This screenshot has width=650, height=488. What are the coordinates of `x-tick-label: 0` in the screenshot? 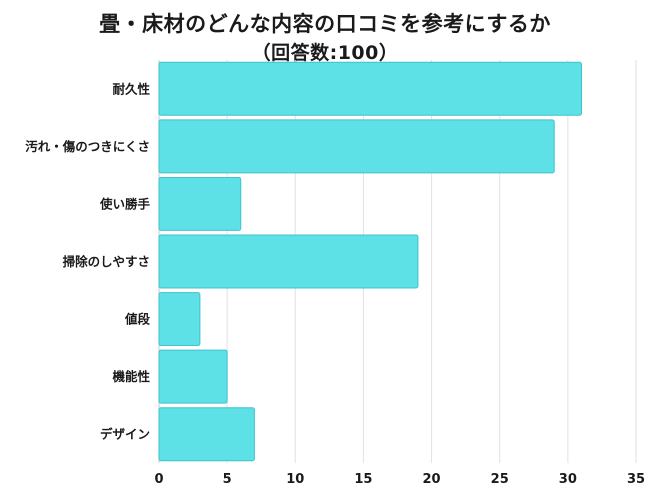 It's located at (158, 479).